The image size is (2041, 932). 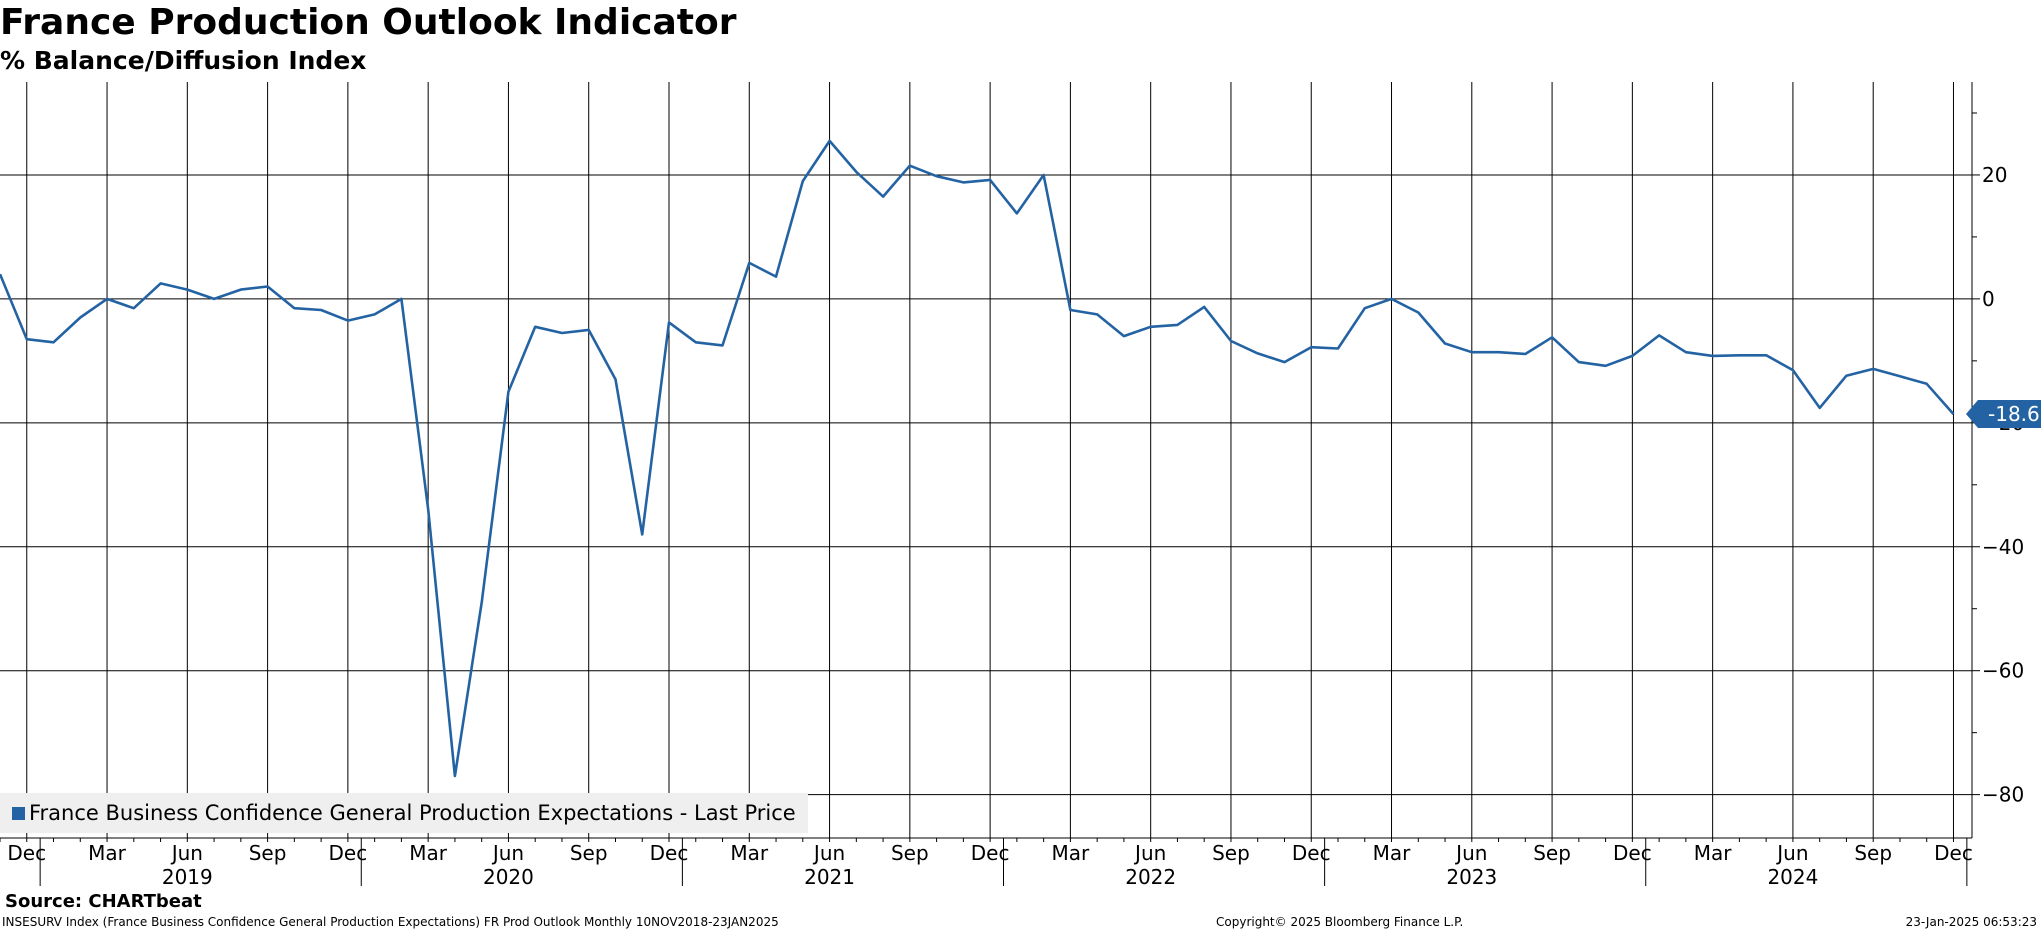 I want to click on x-year-label: 2019, so click(x=187, y=877).